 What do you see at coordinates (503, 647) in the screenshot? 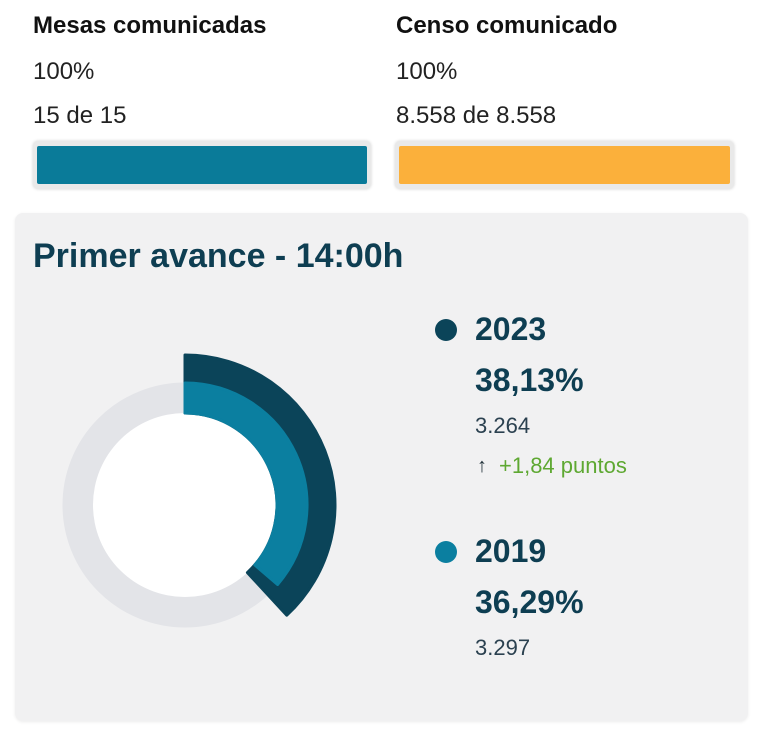
I see `votes-2019: 3.297` at bounding box center [503, 647].